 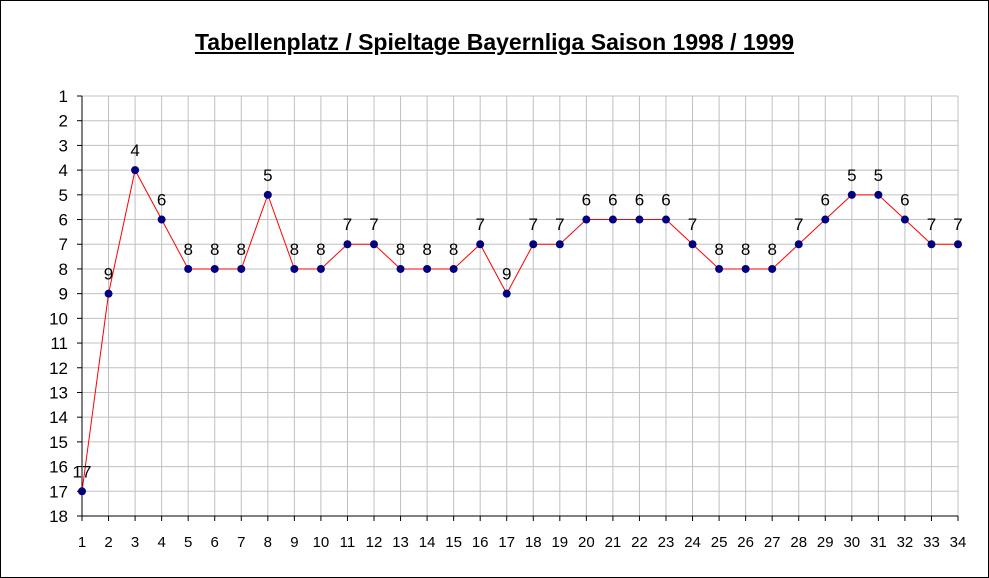 I want to click on x-tick-label: 12, so click(x=374, y=542).